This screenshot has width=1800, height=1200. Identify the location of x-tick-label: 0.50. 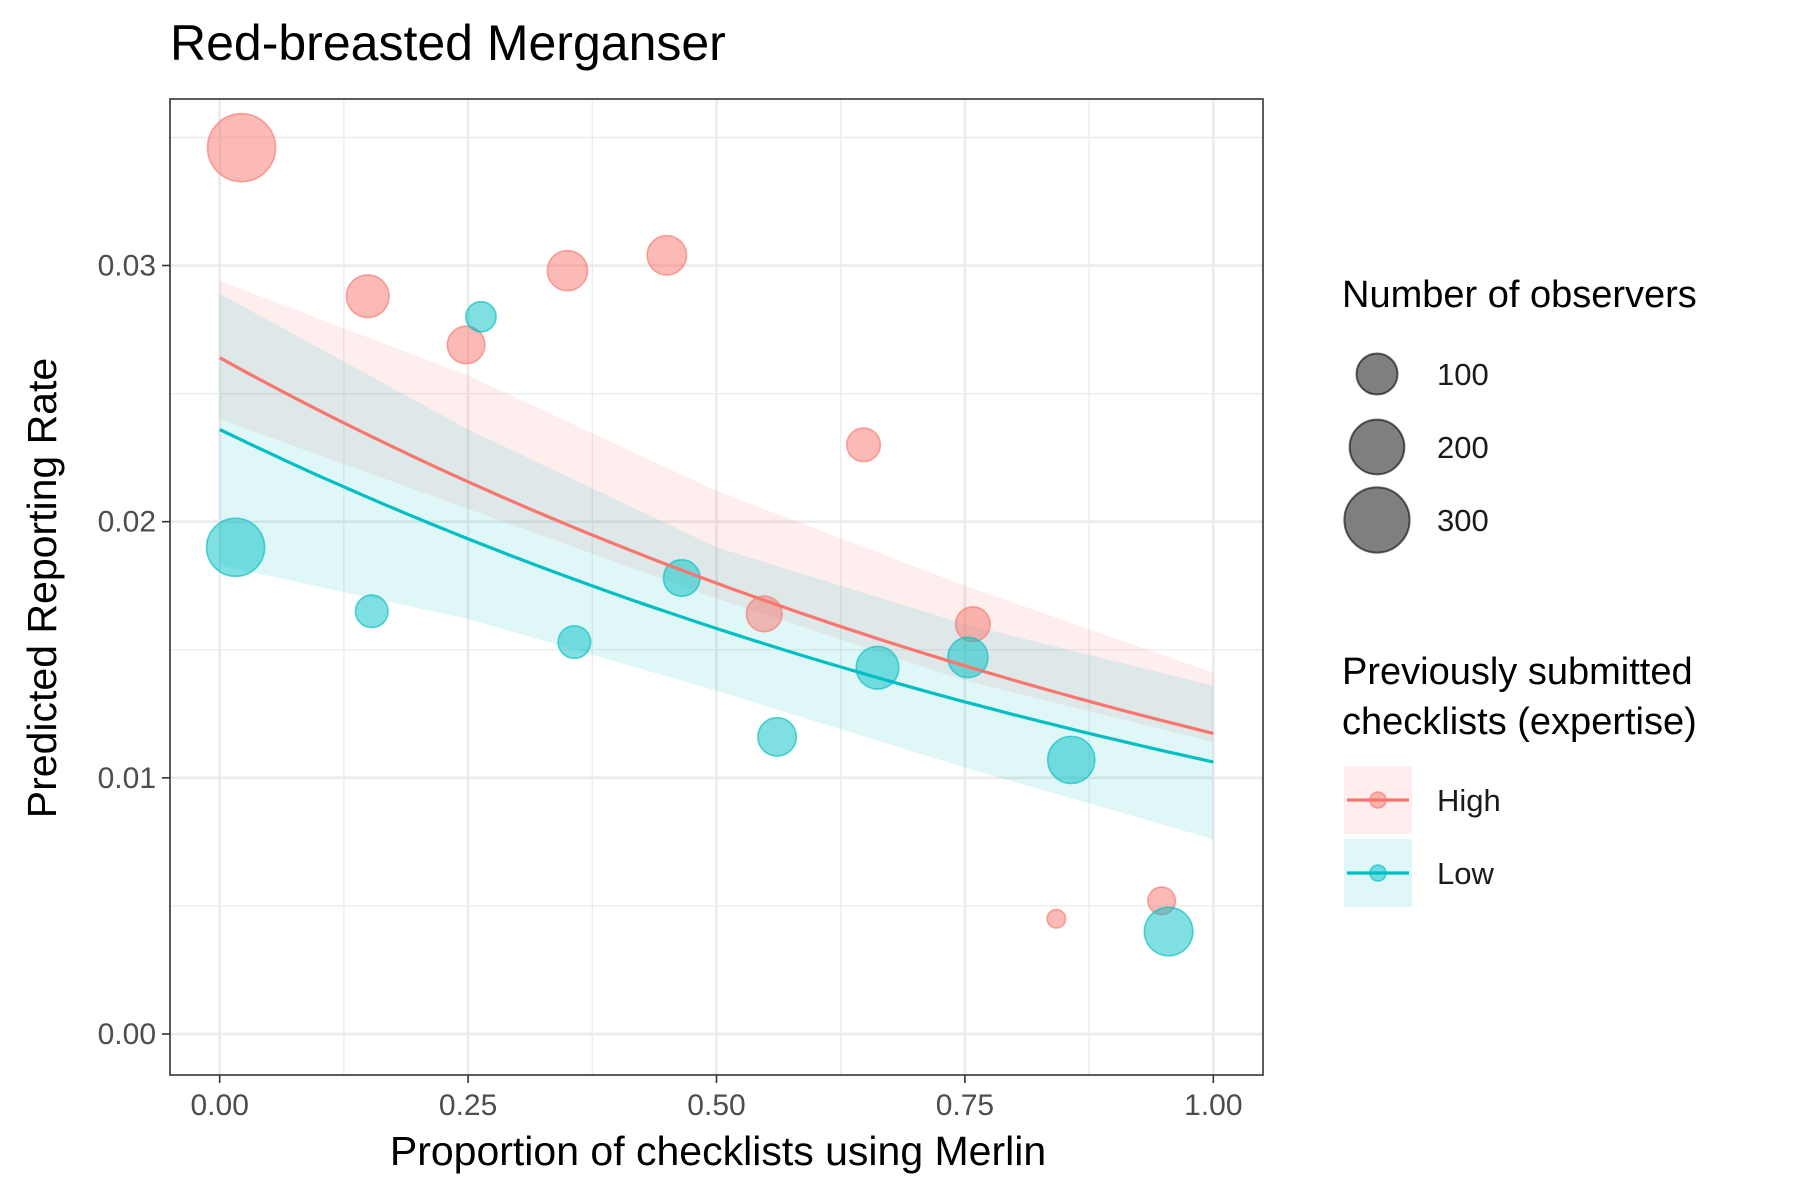
(716, 1105).